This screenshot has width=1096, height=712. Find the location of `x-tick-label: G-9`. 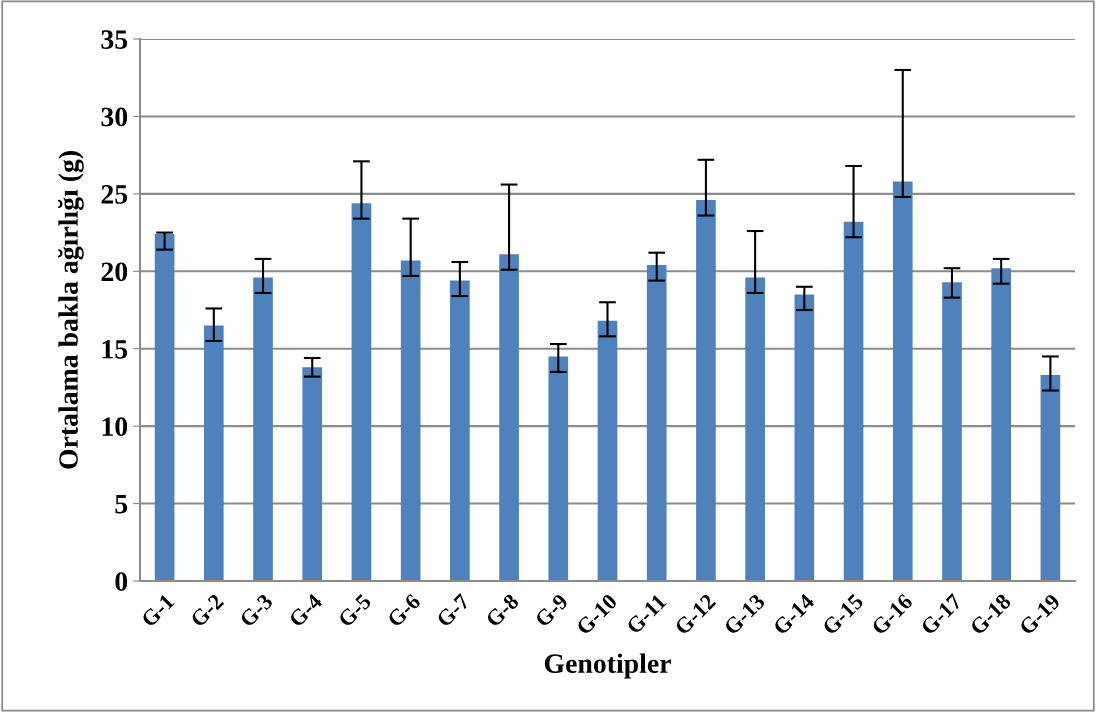

x-tick-label: G-9 is located at coordinates (551, 610).